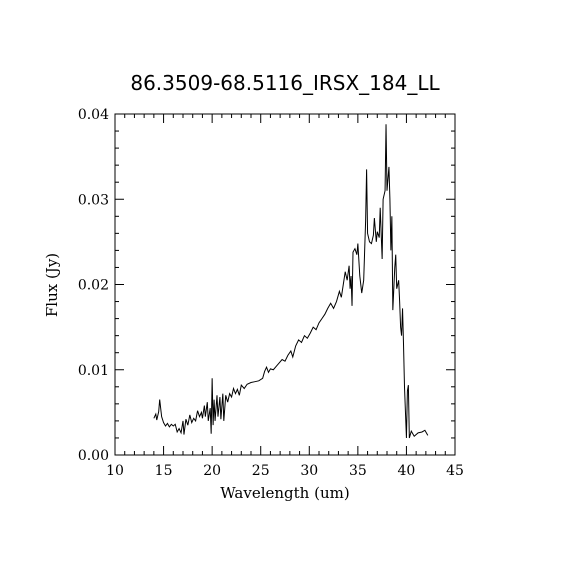  I want to click on x-axis-label: Wavelength (um), so click(284, 493).